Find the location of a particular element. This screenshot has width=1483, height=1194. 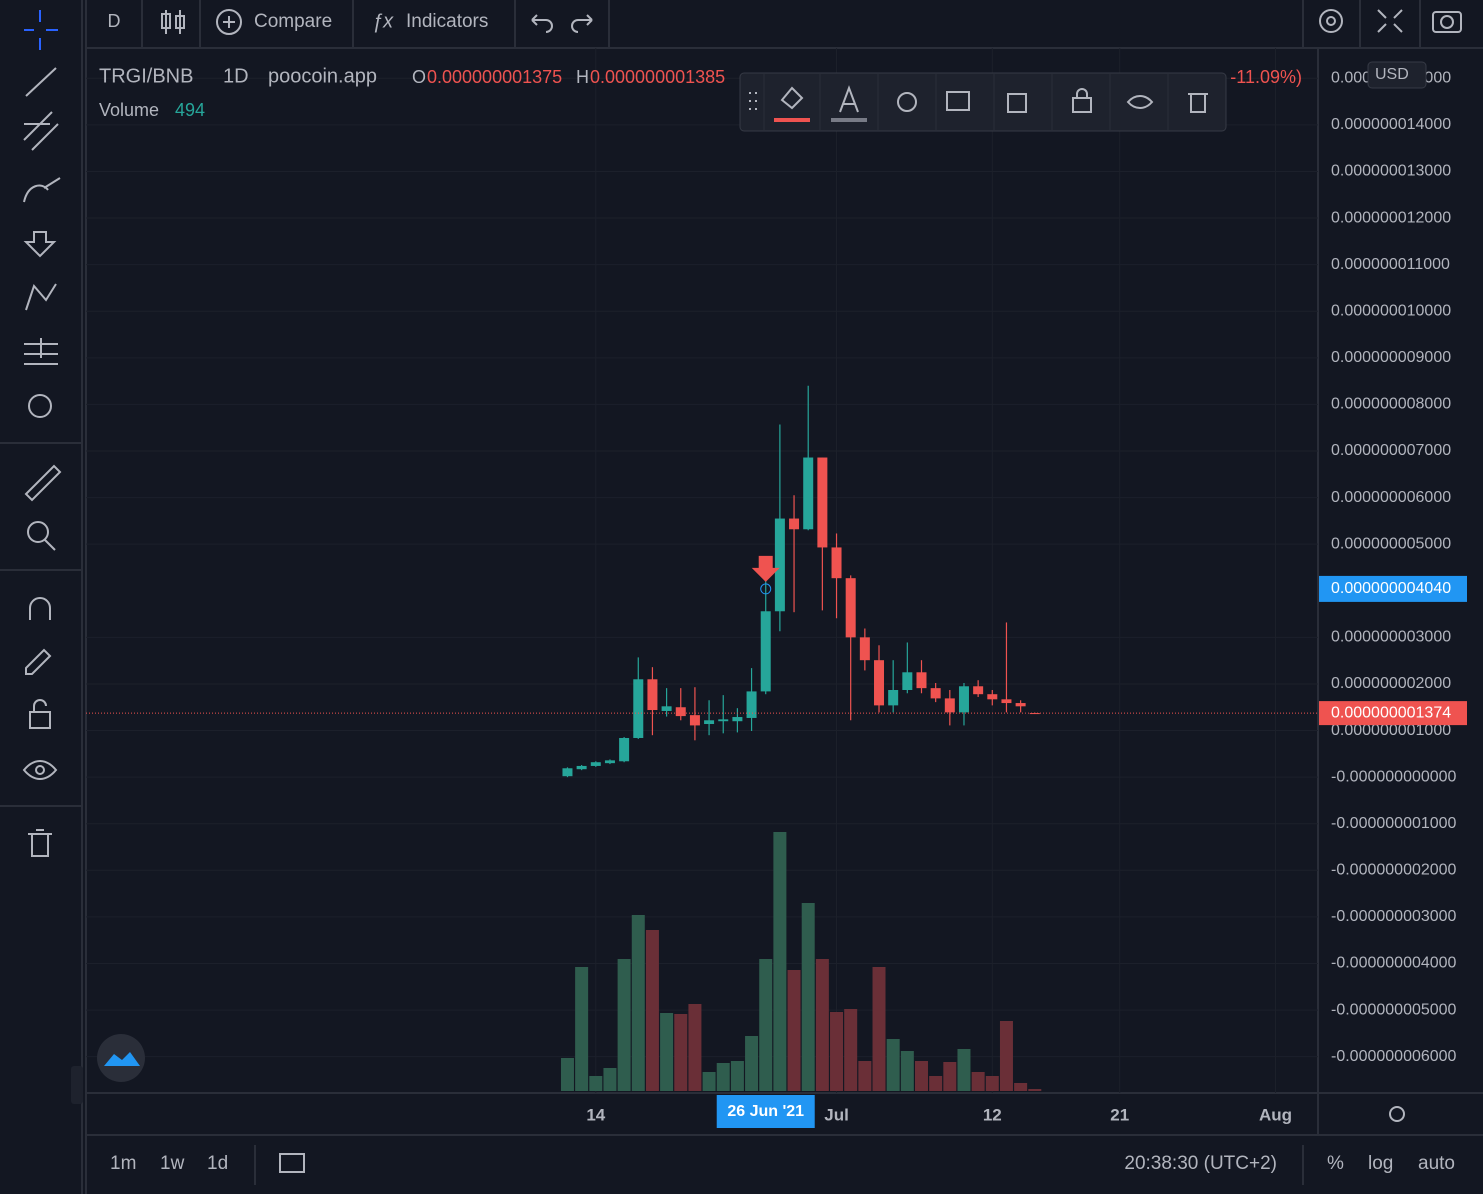

y-tick-label: 0.000000010000 is located at coordinates (1391, 310).